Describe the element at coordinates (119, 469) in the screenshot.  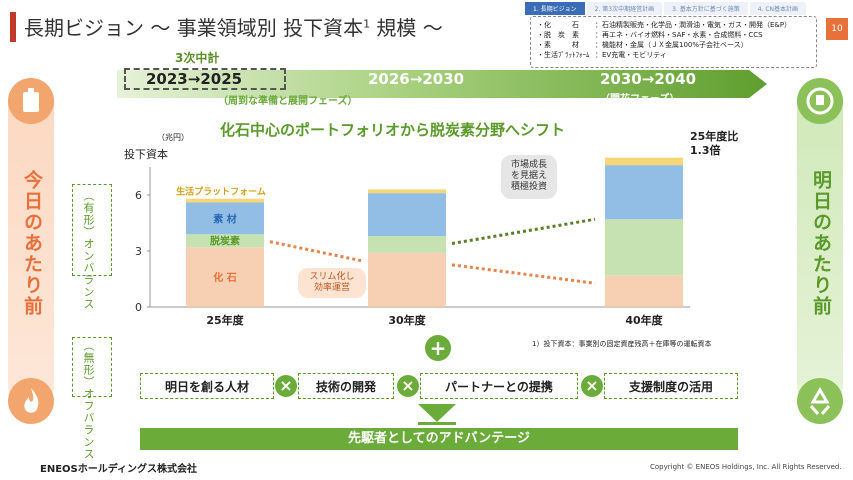
I see `company-logo: ENEOSホールディングス株式会社` at that location.